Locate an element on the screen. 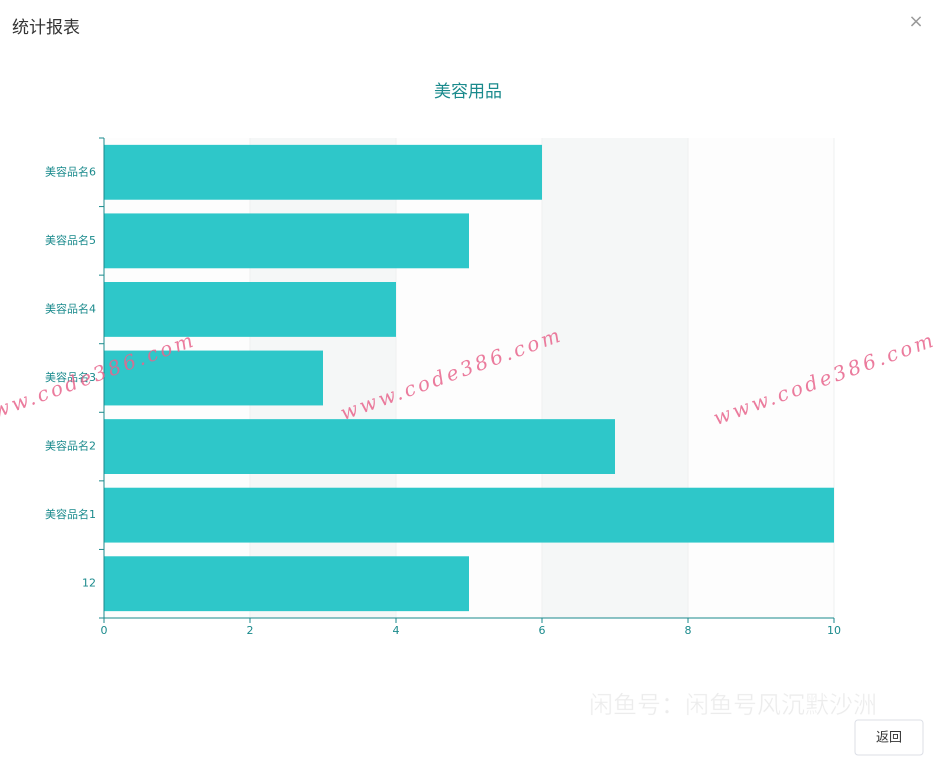  x-tick-label: 0 is located at coordinates (104, 630).